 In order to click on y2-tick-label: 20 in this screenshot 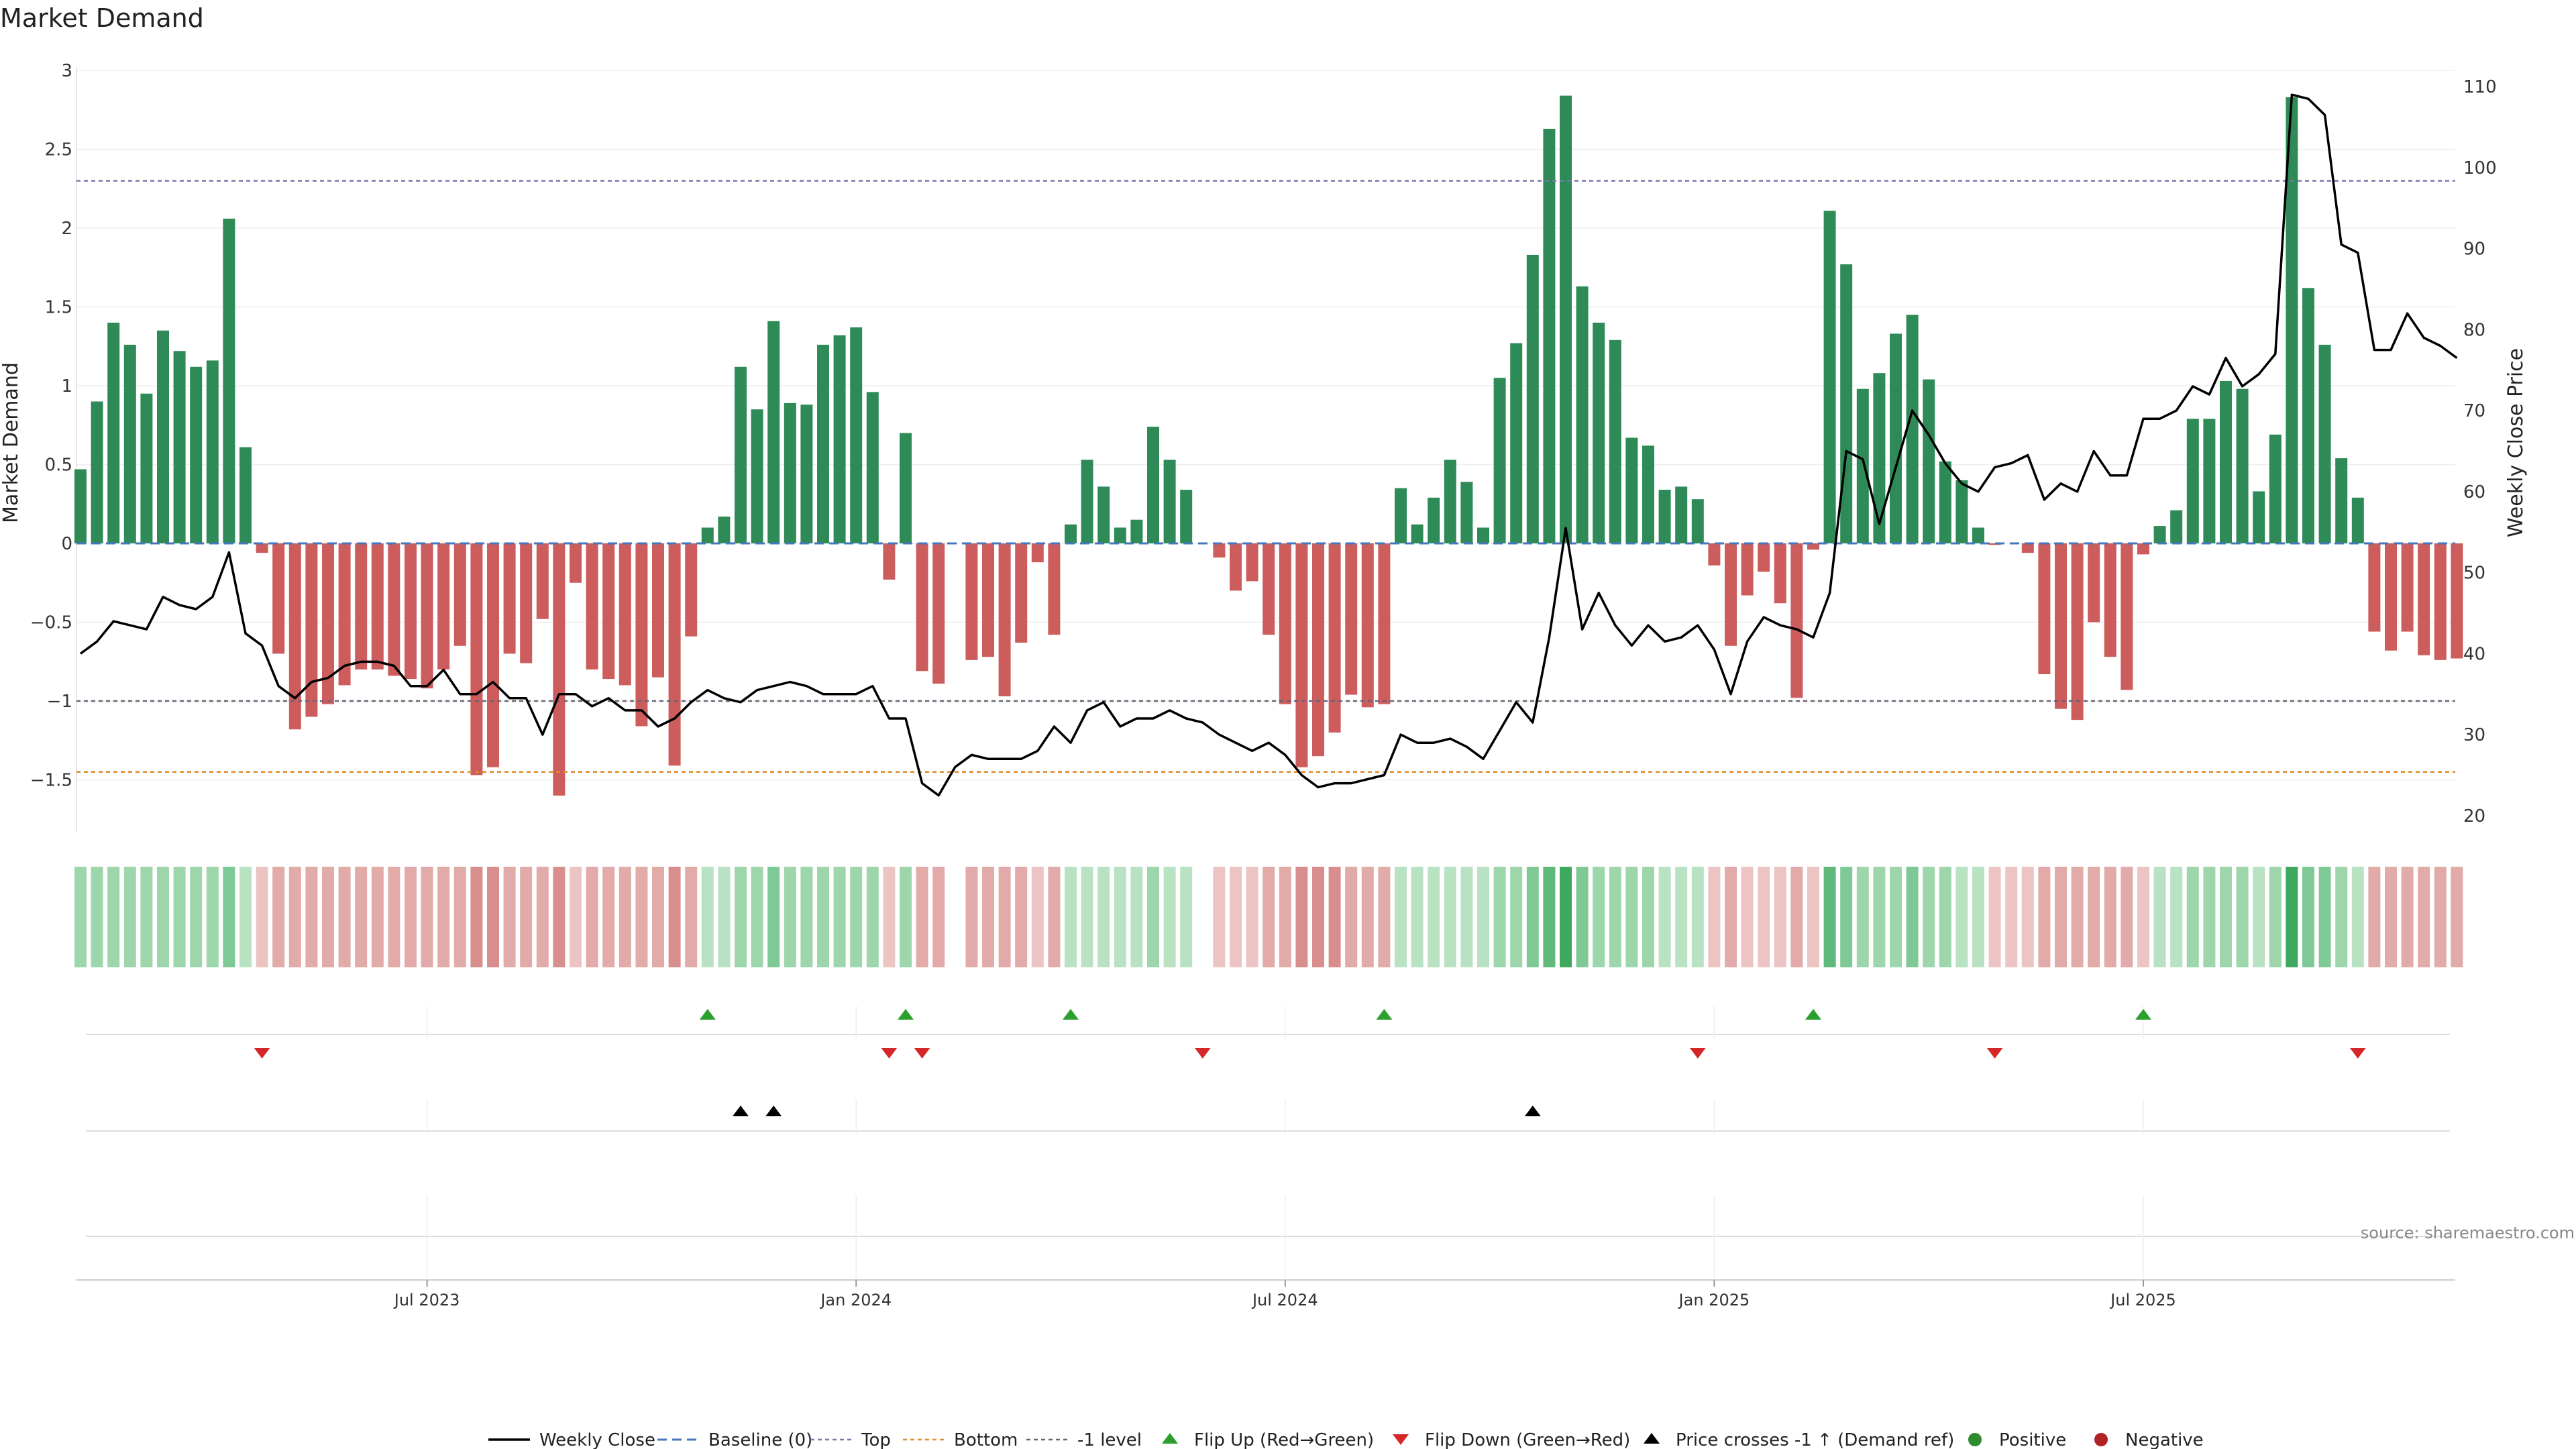, I will do `click(2474, 816)`.